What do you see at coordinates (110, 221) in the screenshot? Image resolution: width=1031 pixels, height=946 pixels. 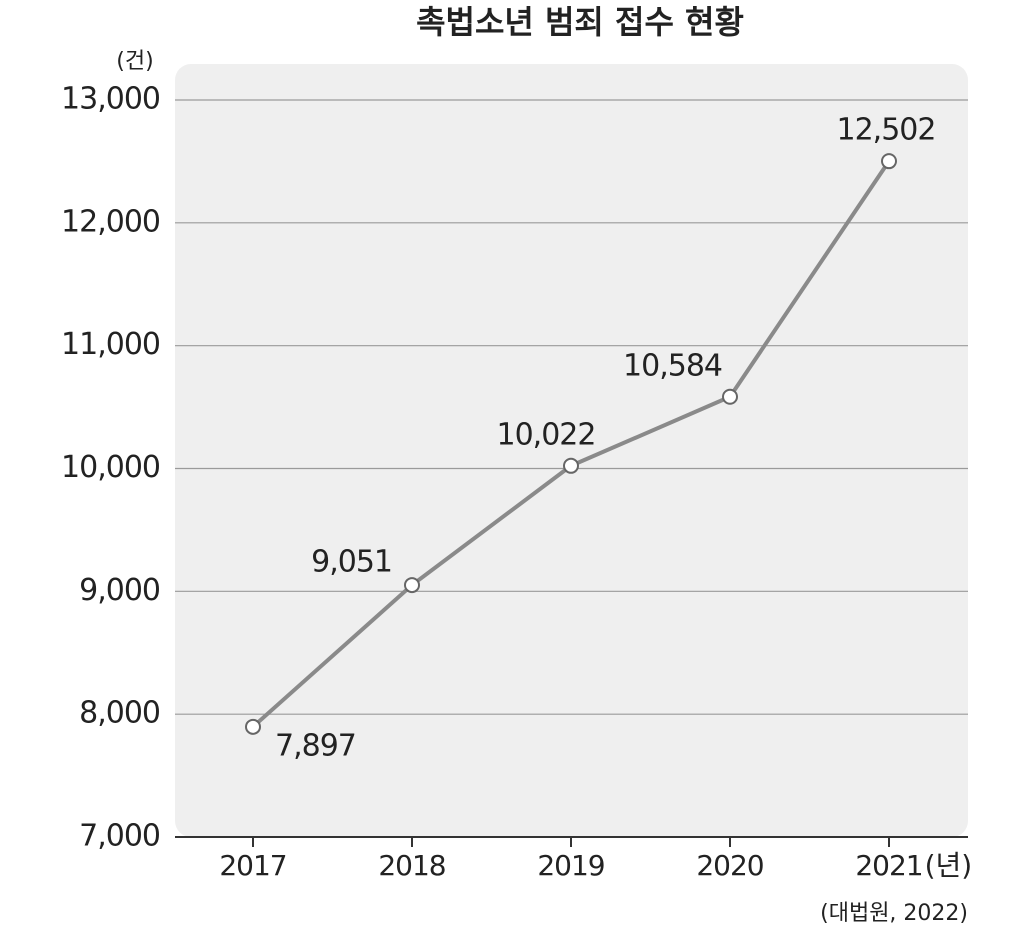 I see `y-tick-label: 12,000` at bounding box center [110, 221].